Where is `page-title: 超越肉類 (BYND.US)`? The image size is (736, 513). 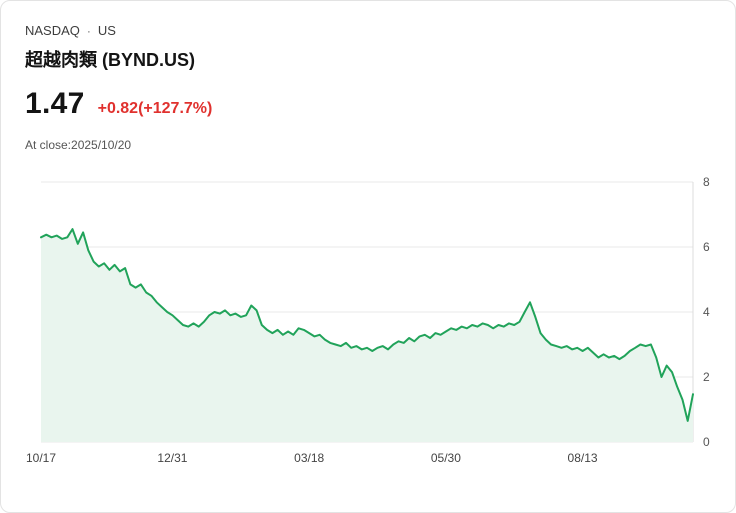 page-title: 超越肉類 (BYND.US) is located at coordinates (110, 60).